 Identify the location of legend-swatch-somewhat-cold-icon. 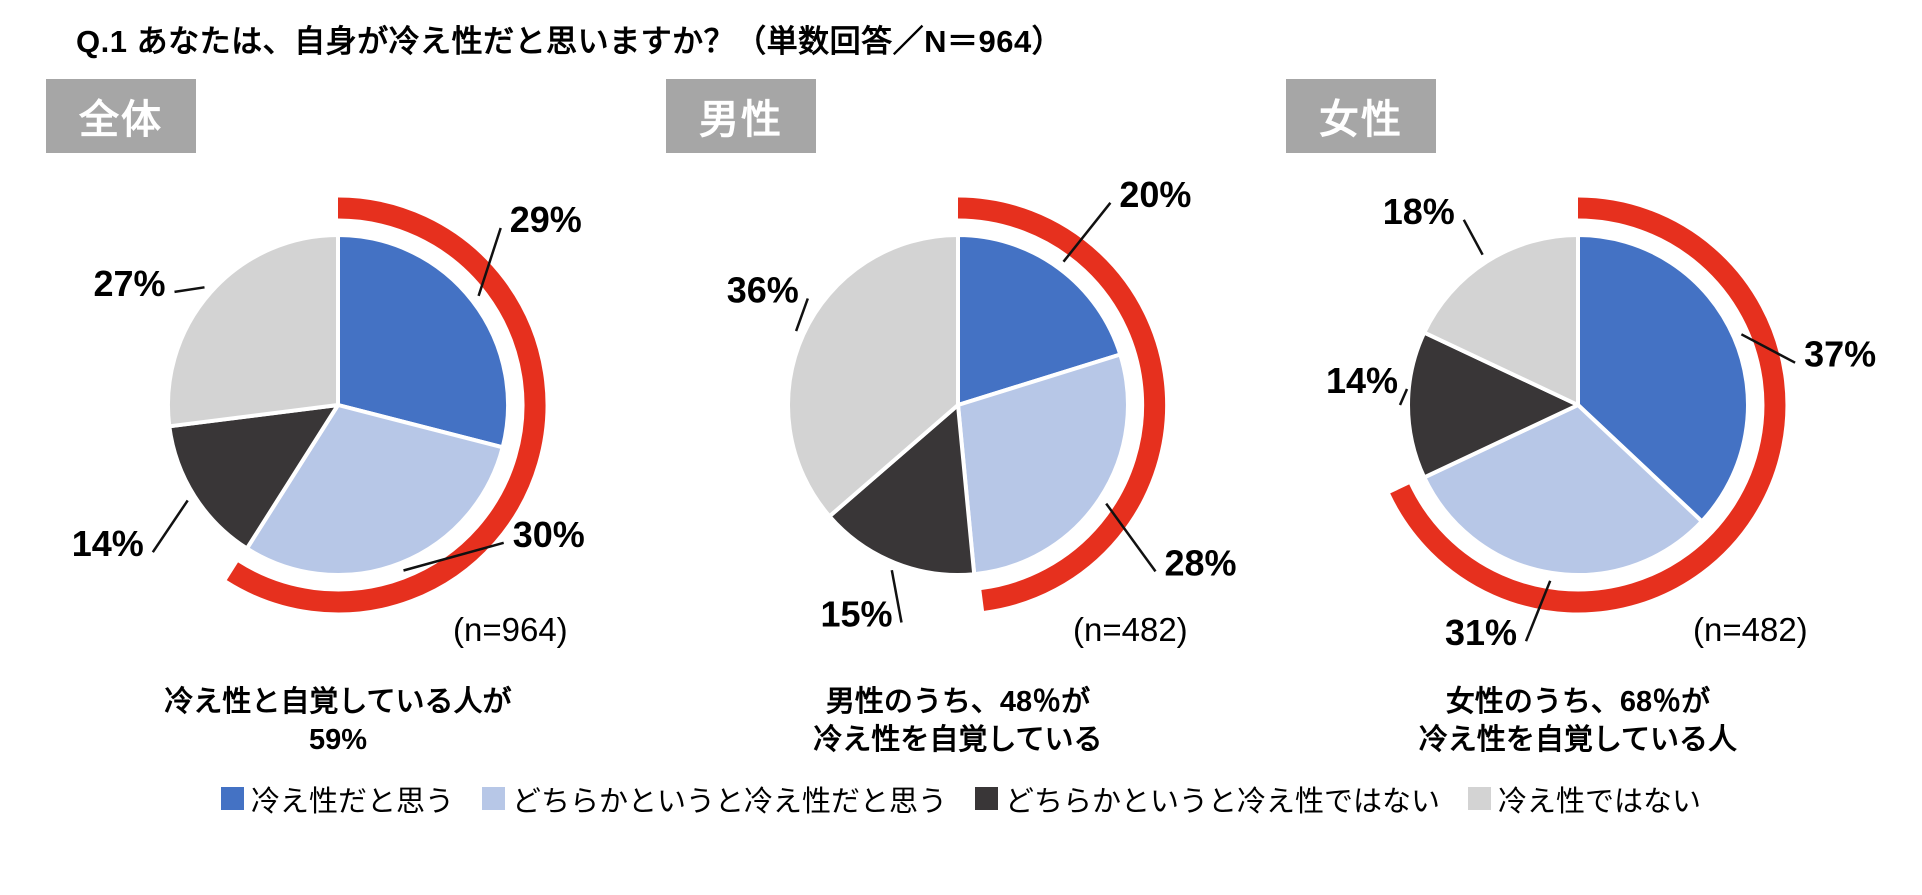
(493, 799).